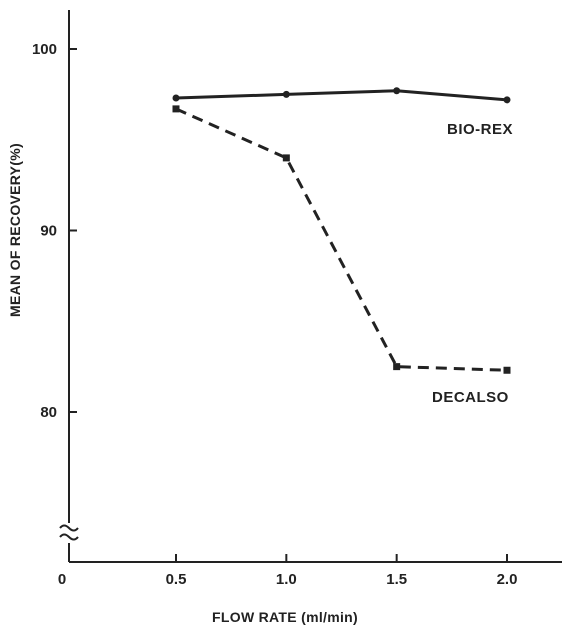 The image size is (574, 631). I want to click on series-bio-rex, so click(341, 95).